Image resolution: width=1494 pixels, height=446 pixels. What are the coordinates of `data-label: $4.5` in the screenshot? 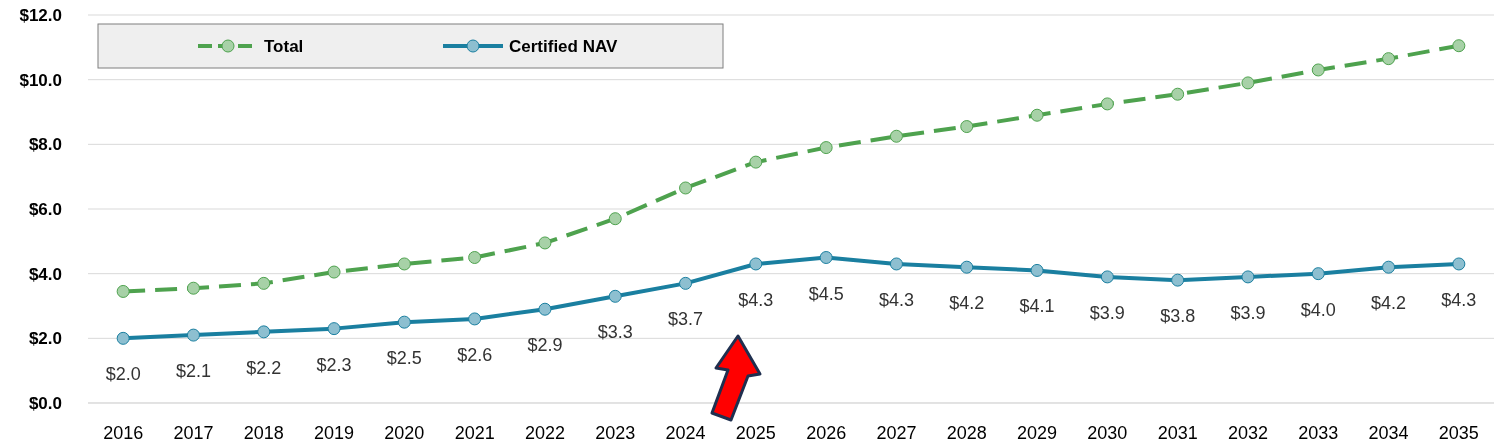 It's located at (826, 293).